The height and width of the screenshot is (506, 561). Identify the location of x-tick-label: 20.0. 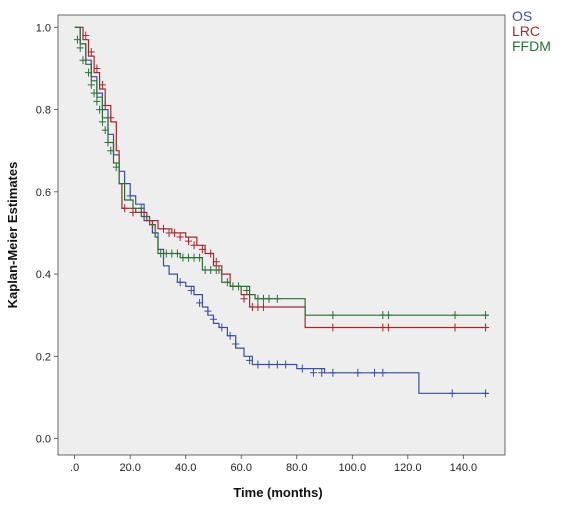
(129, 468).